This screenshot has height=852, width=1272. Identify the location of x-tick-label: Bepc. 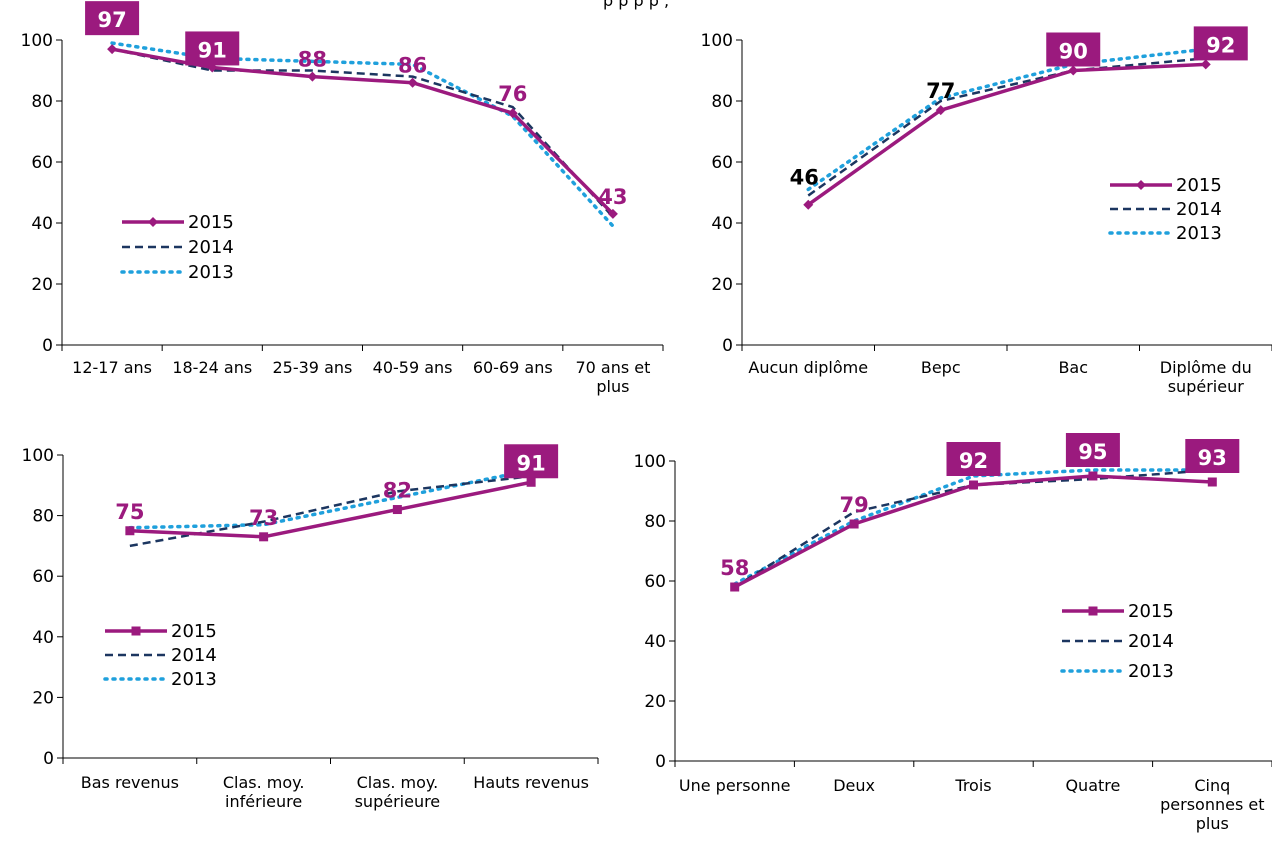
(941, 367).